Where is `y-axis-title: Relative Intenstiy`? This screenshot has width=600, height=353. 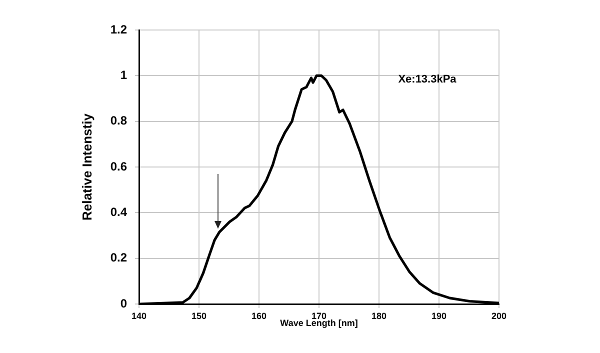 y-axis-title: Relative Intenstiy is located at coordinates (86, 166).